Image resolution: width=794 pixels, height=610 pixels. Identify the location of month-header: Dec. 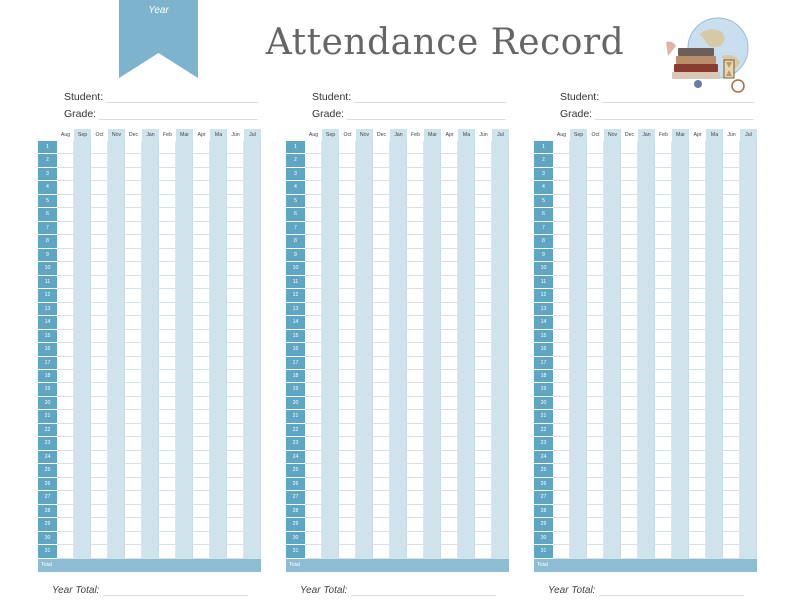
(133, 135).